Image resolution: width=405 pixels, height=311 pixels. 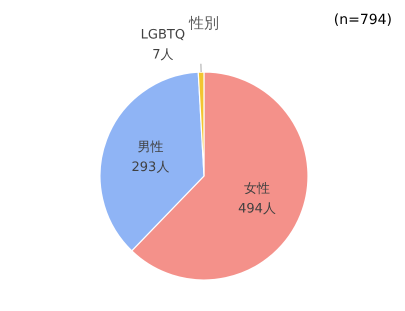 I want to click on chart-title: 性別, so click(x=203, y=23).